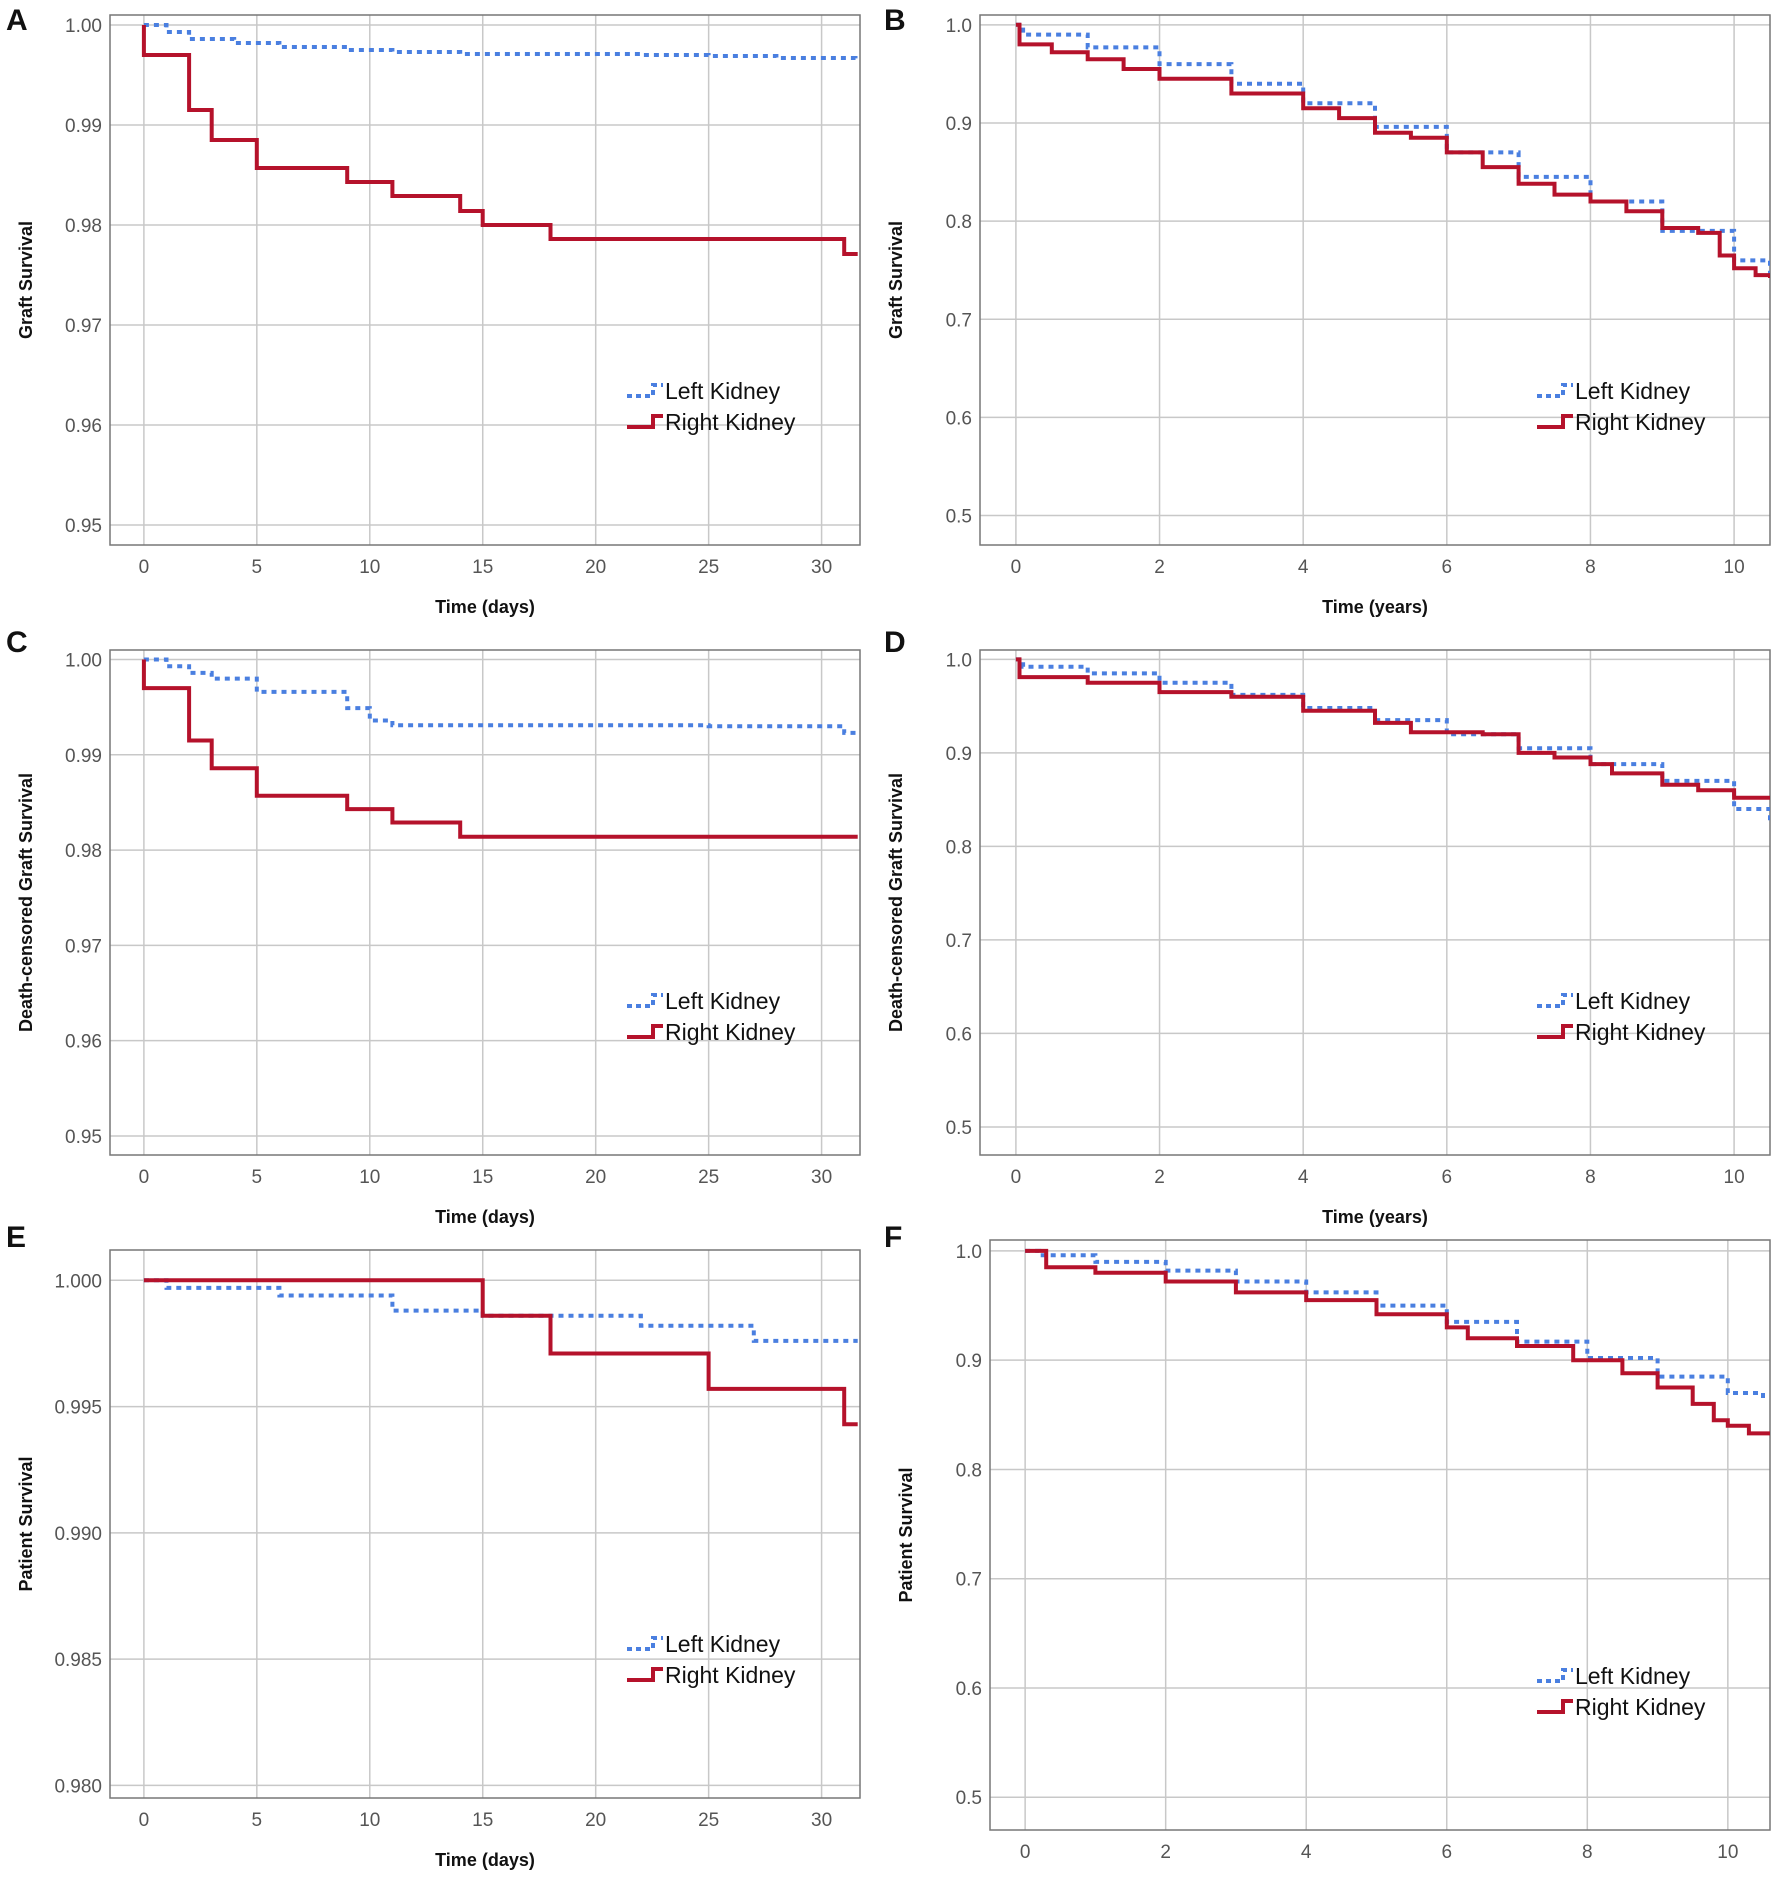 The image size is (1772, 1883). I want to click on y-tick-label: 0.995, so click(78, 1408).